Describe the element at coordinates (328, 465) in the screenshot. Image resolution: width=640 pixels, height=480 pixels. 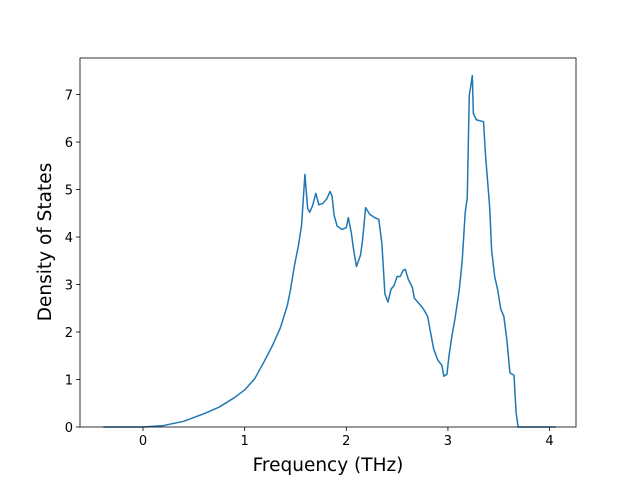
I see `x-axis-label: Frequency (THz)` at that location.